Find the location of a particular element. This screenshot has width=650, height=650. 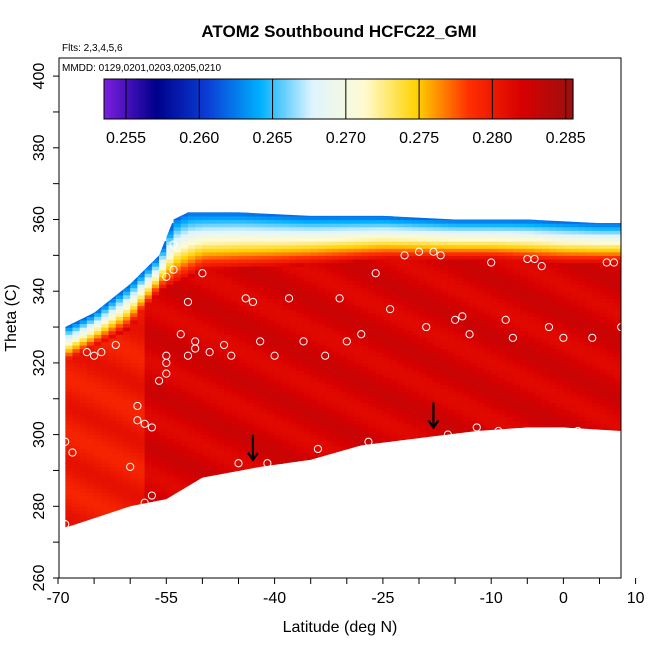

x-tick-label: -25 is located at coordinates (382, 598).